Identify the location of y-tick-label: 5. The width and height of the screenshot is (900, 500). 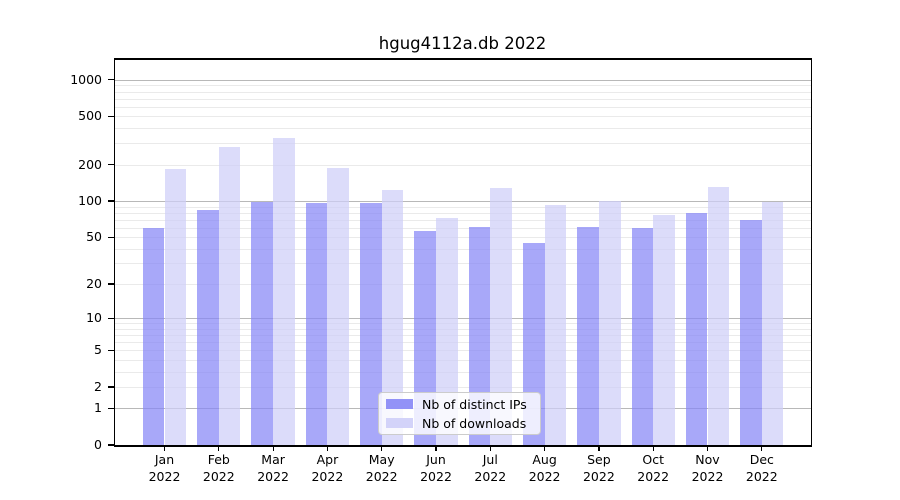
(98, 350).